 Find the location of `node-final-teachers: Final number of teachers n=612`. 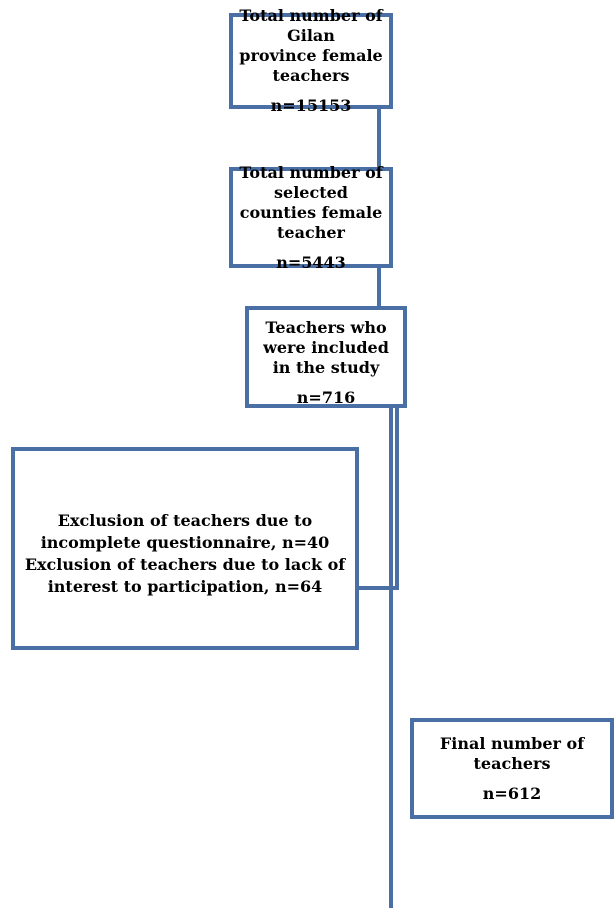

node-final-teachers: Final number of teachers n=612 is located at coordinates (512, 768).